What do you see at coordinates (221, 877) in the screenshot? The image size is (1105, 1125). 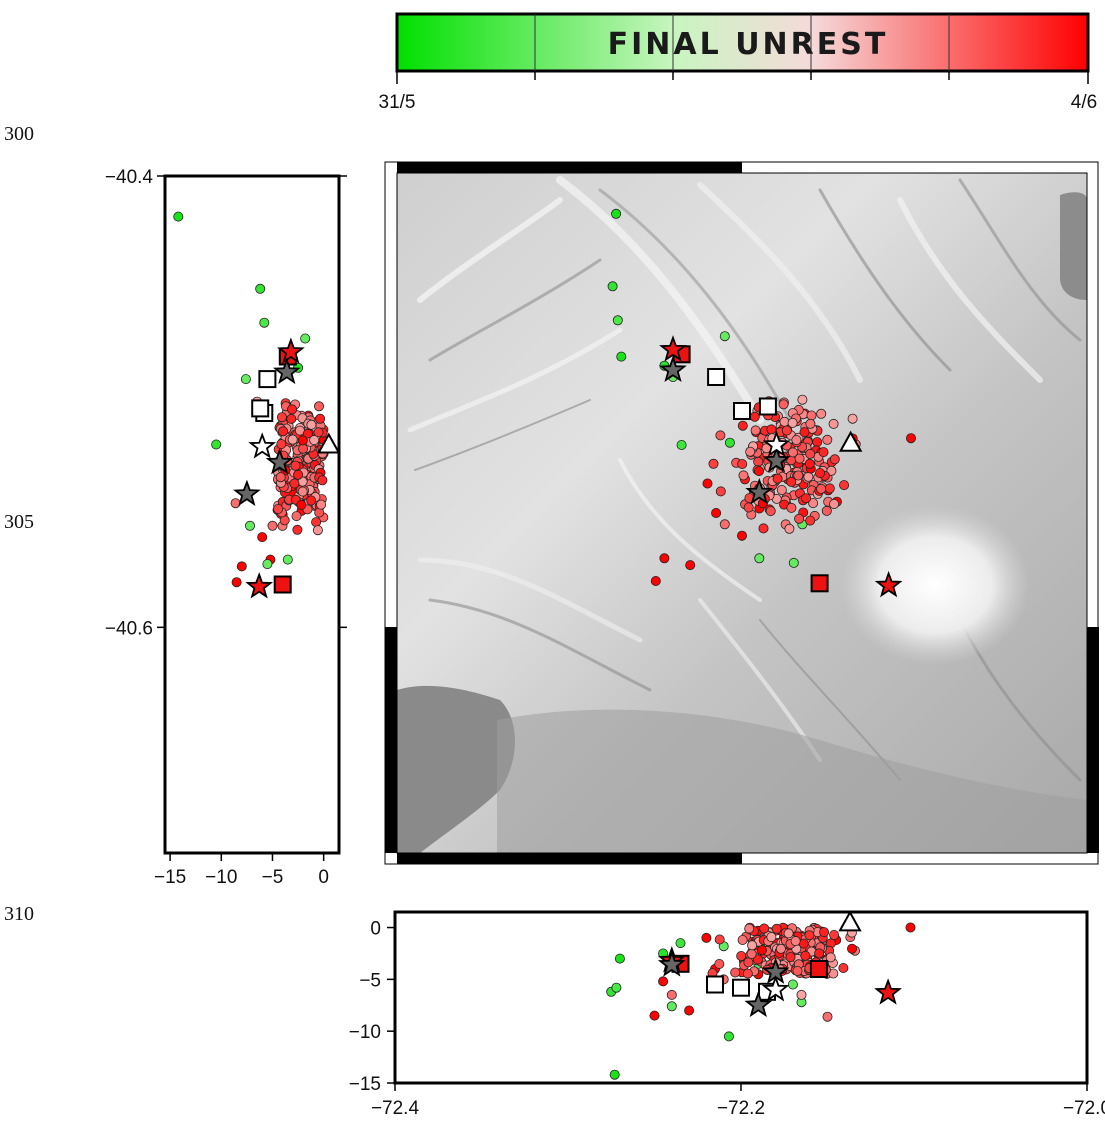 I see `lat-section-xtick-label: −10` at bounding box center [221, 877].